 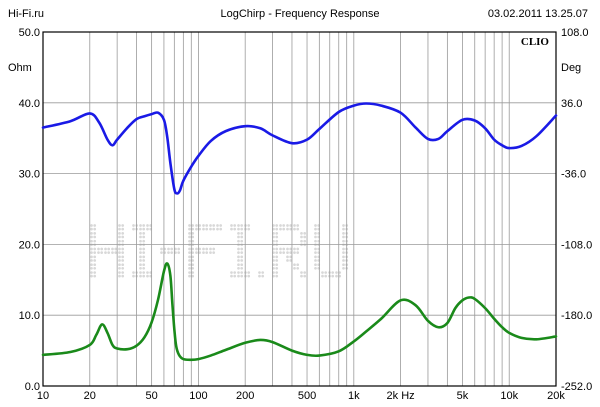 I want to click on x-tick-label: 5k, so click(x=463, y=396).